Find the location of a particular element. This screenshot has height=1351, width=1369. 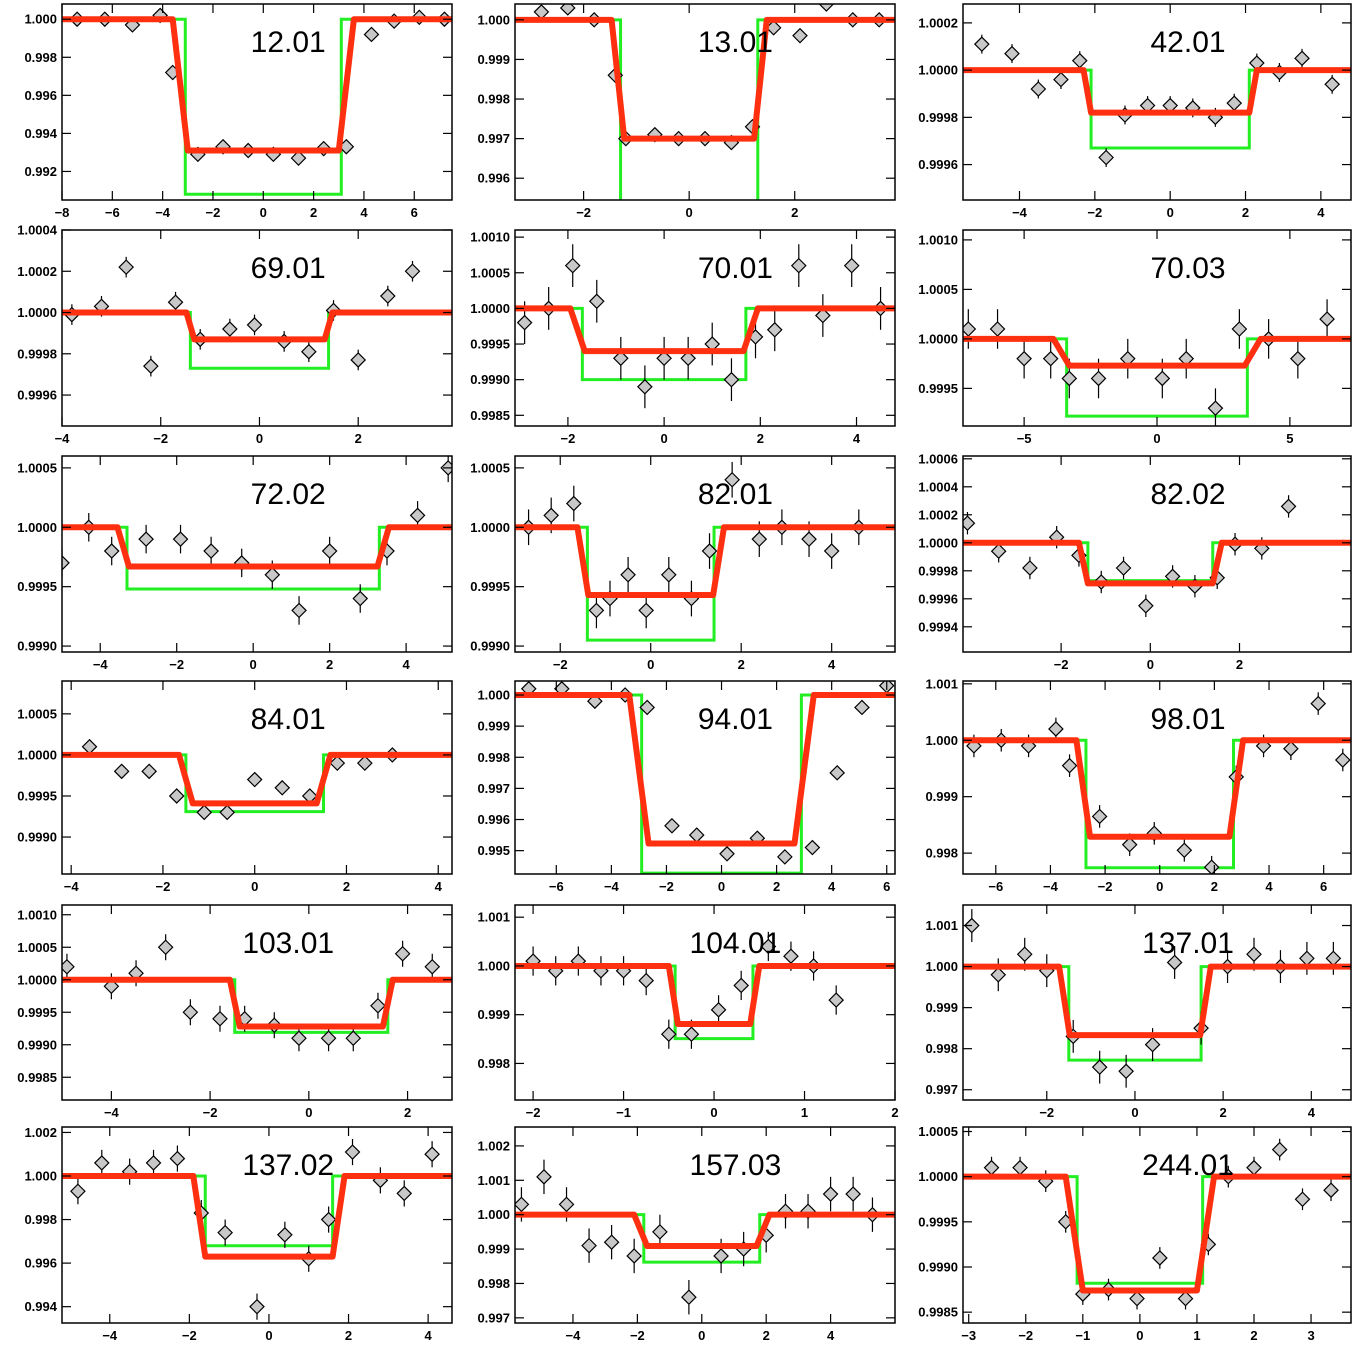

panel-title: 13.01 is located at coordinates (735, 42).